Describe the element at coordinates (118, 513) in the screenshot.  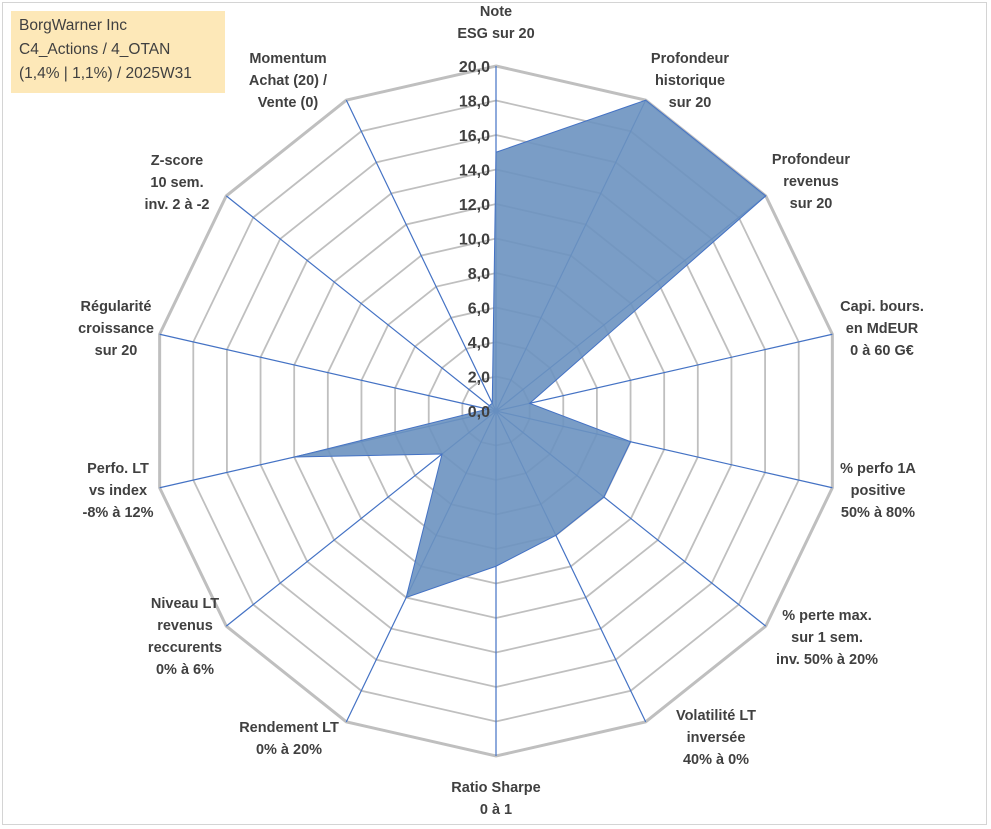
I see `axis-label-line: -8% à 12%` at that location.